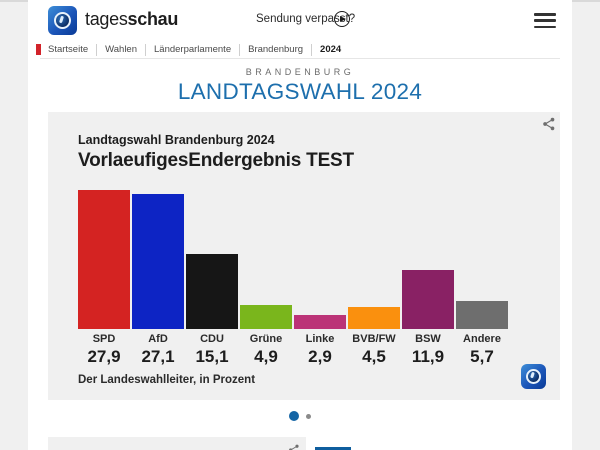 The image size is (600, 450). Describe the element at coordinates (374, 317) in the screenshot. I see `bar-BVB/FW` at that location.